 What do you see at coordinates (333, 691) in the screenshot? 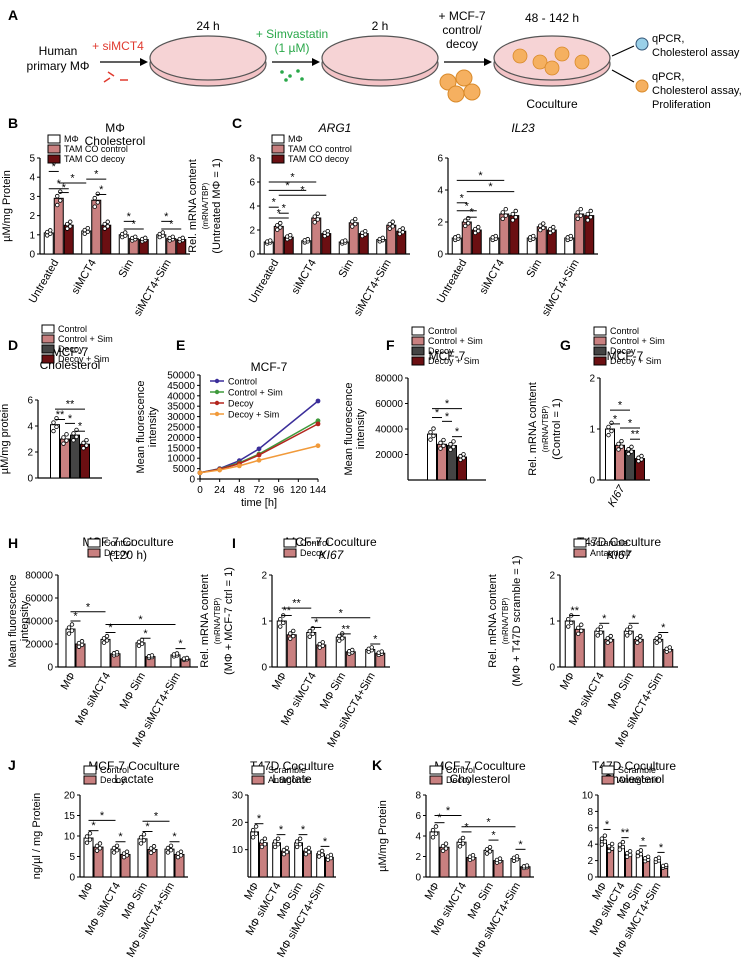
I see `x-tick-label: MΦ Sim` at bounding box center [333, 691].